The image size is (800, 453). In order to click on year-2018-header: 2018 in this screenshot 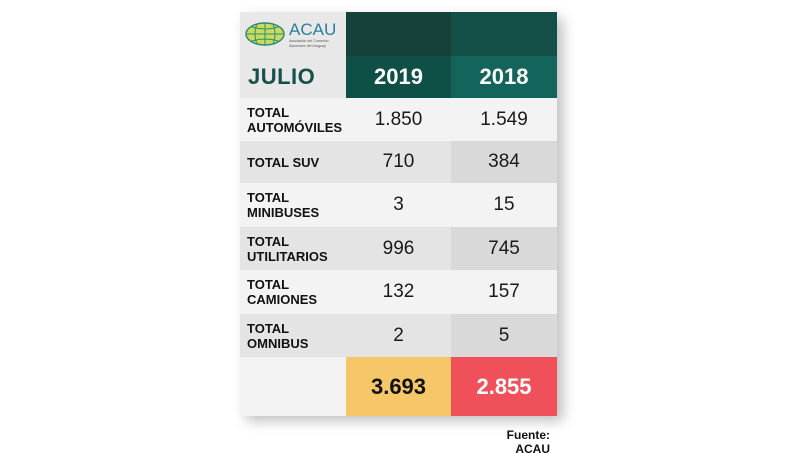, I will do `click(504, 77)`.